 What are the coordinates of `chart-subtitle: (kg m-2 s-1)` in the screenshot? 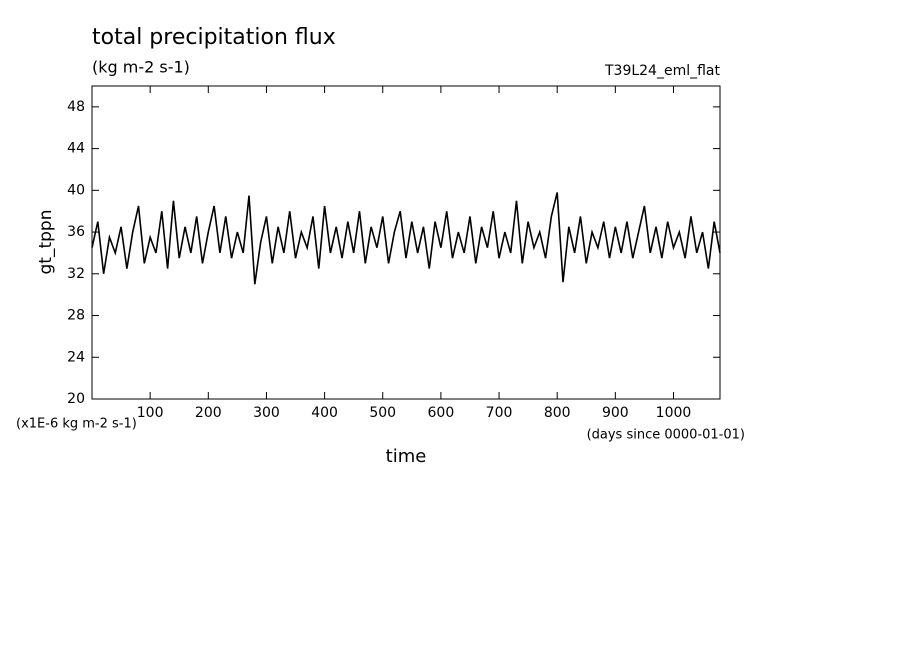 It's located at (141, 67).